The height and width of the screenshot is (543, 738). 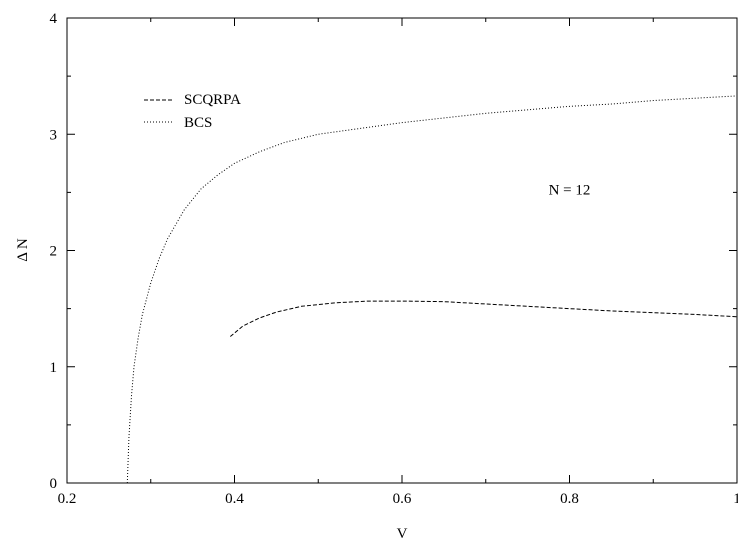 What do you see at coordinates (569, 499) in the screenshot?
I see `x-tick-label-3: 0.8` at bounding box center [569, 499].